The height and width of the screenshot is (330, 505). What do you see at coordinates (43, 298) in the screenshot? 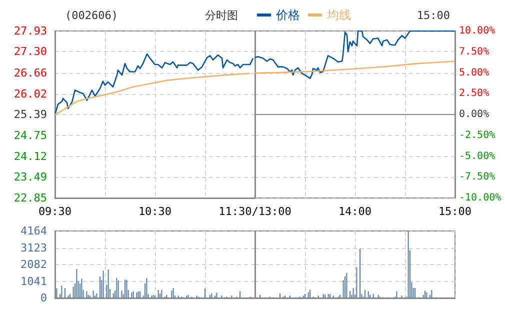
I see `y-tick-label: 0` at bounding box center [43, 298].